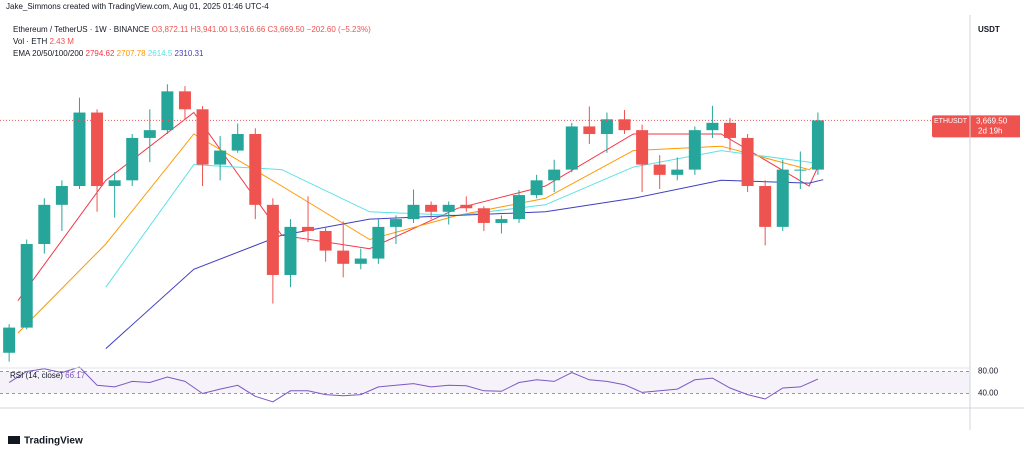  Describe the element at coordinates (160, 53) in the screenshot. I see `ema-value: 2614.5` at that location.